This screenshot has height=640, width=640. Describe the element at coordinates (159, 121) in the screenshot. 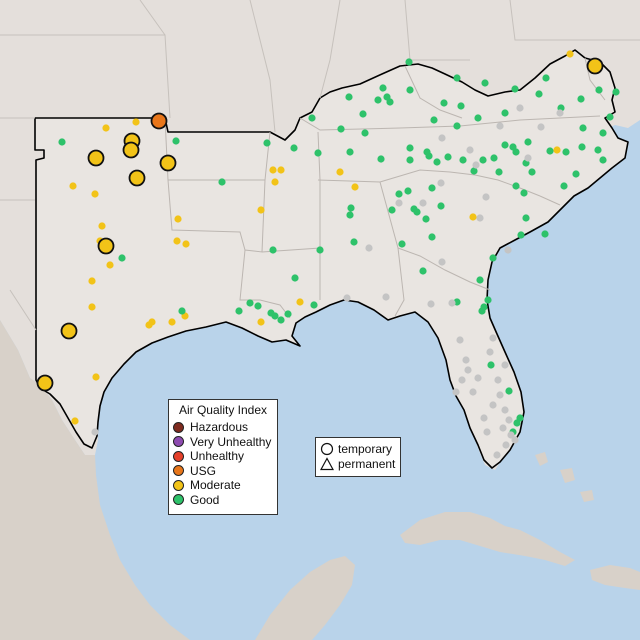

I see `station-usg` at that location.